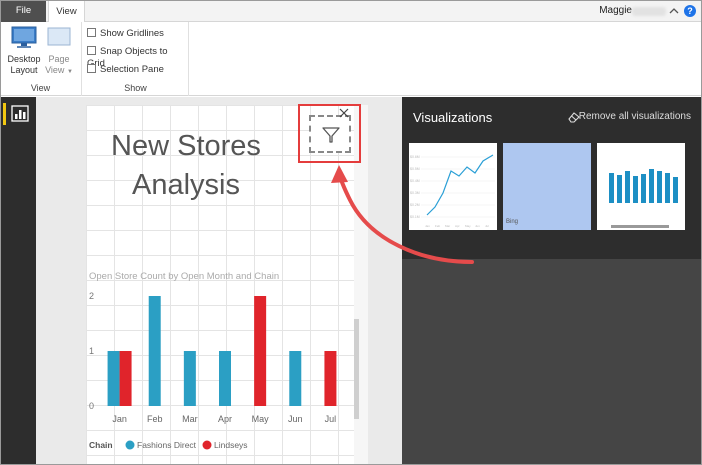  I want to click on title-line-2: Analysis, so click(186, 185).